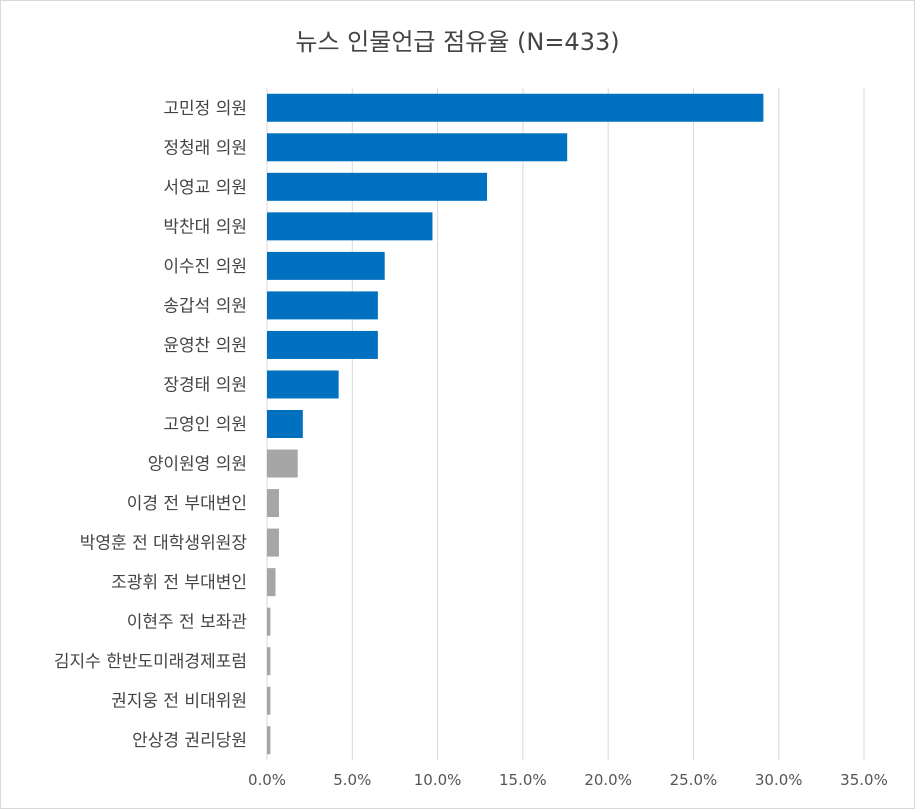  What do you see at coordinates (189, 741) in the screenshot?
I see `category-label: 안상경 권리당원` at bounding box center [189, 741].